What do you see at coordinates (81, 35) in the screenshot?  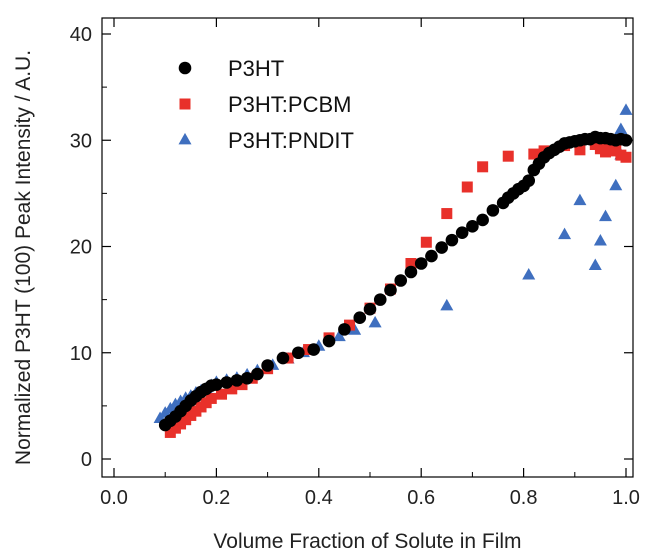 I see `y-tick-label: 40` at bounding box center [81, 35].